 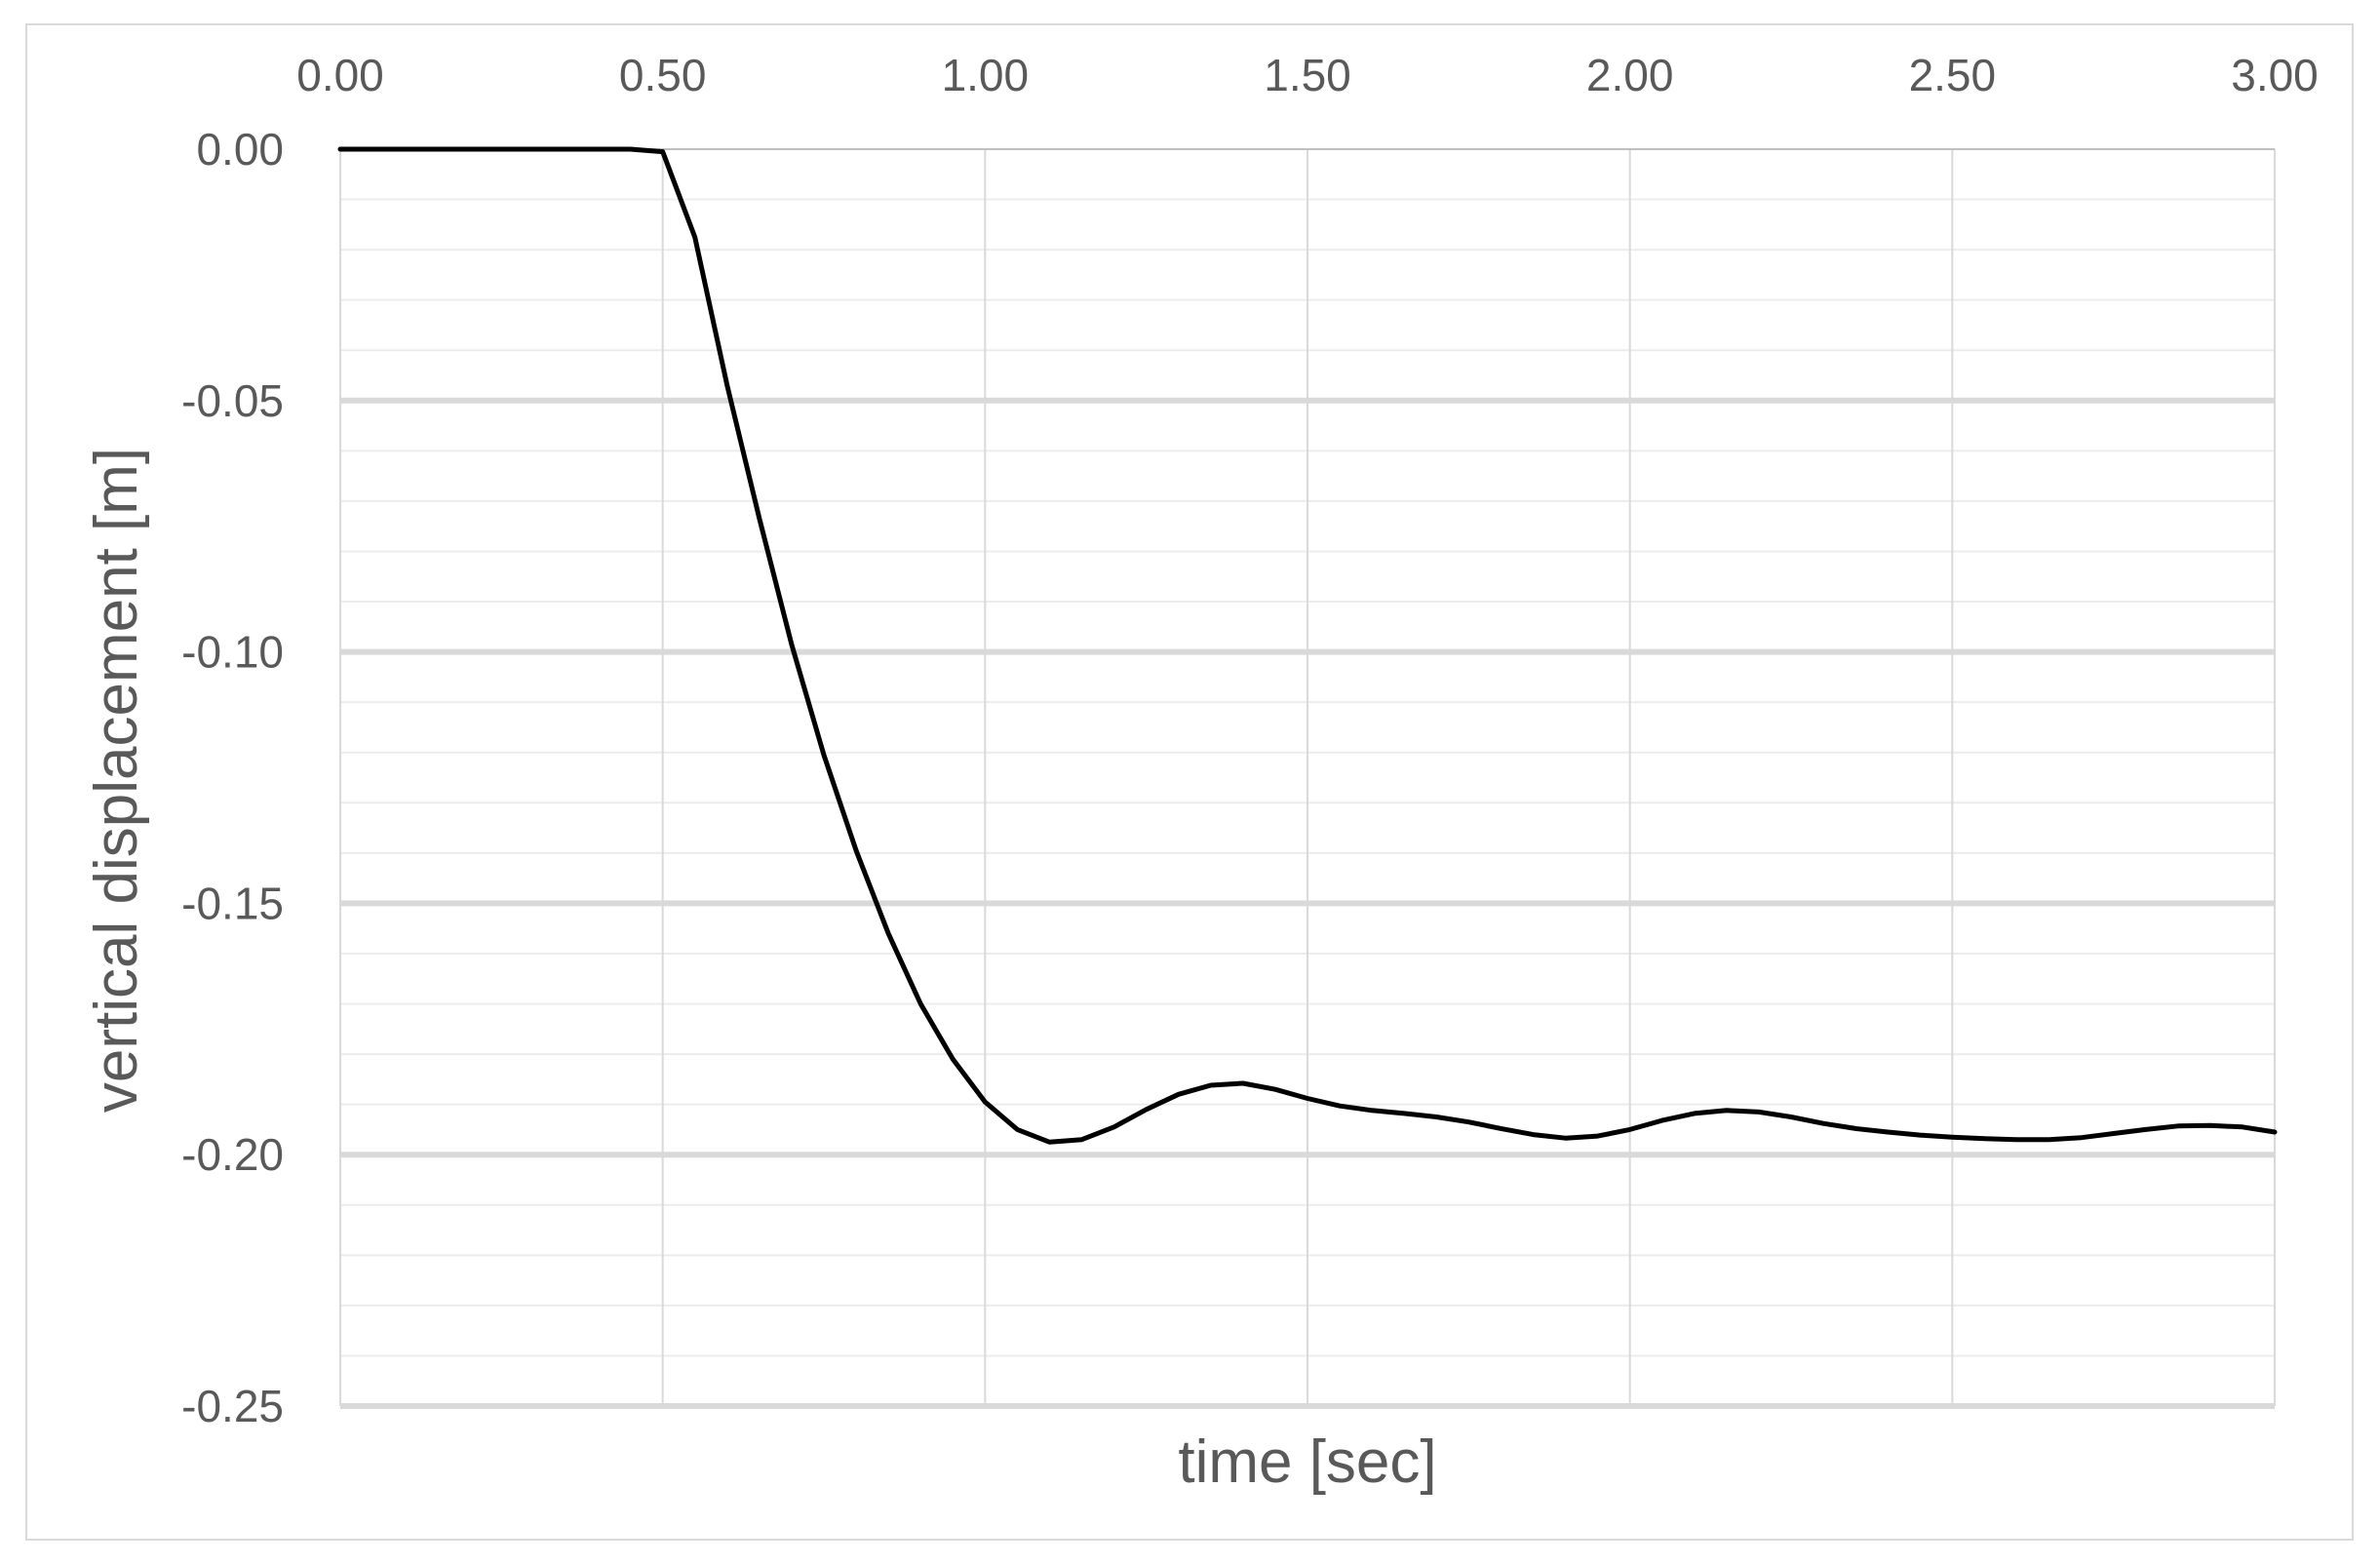 I want to click on y-tick-label: -0.15, so click(x=232, y=903).